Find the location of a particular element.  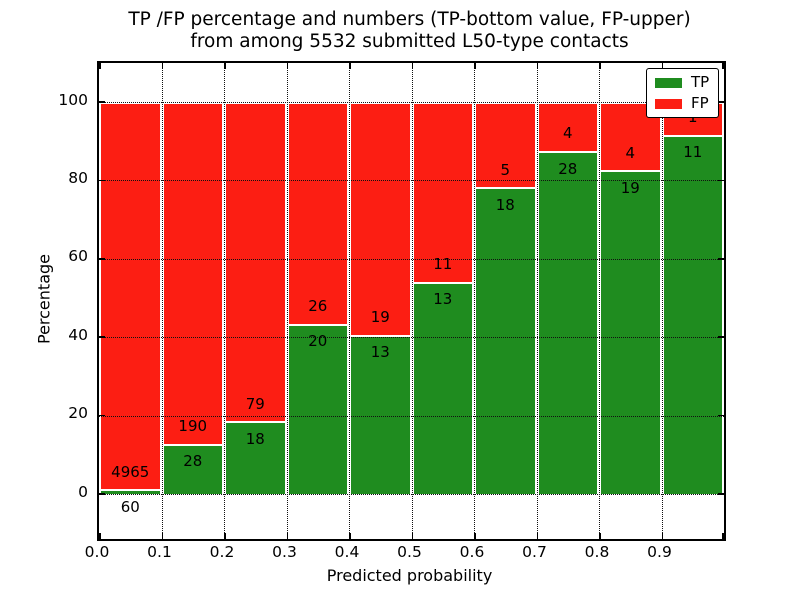

tp-count-label: 11 is located at coordinates (693, 152).